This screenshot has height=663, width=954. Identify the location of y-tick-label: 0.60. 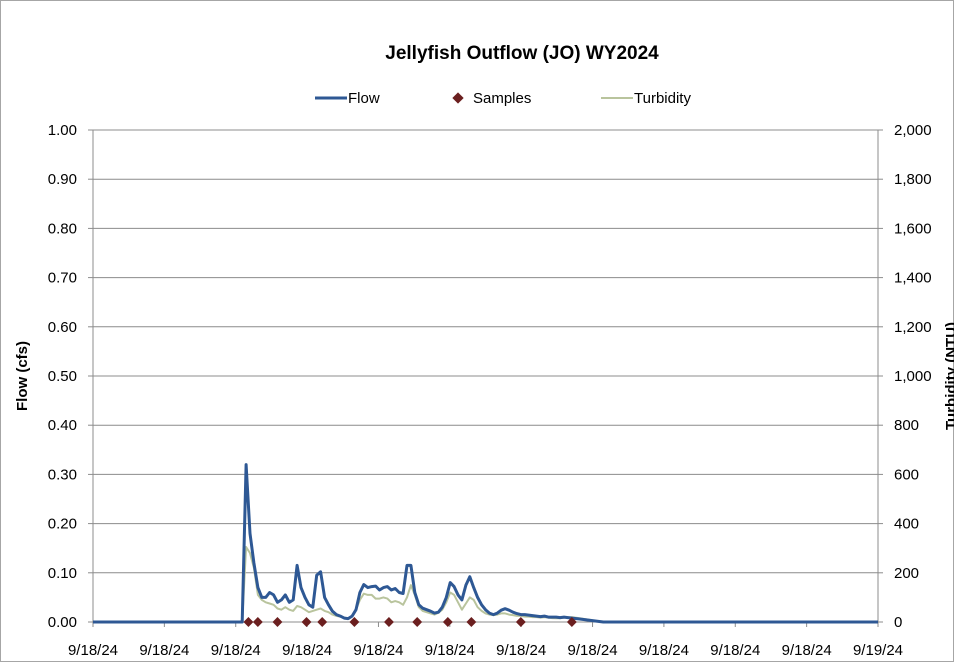
(62, 327).